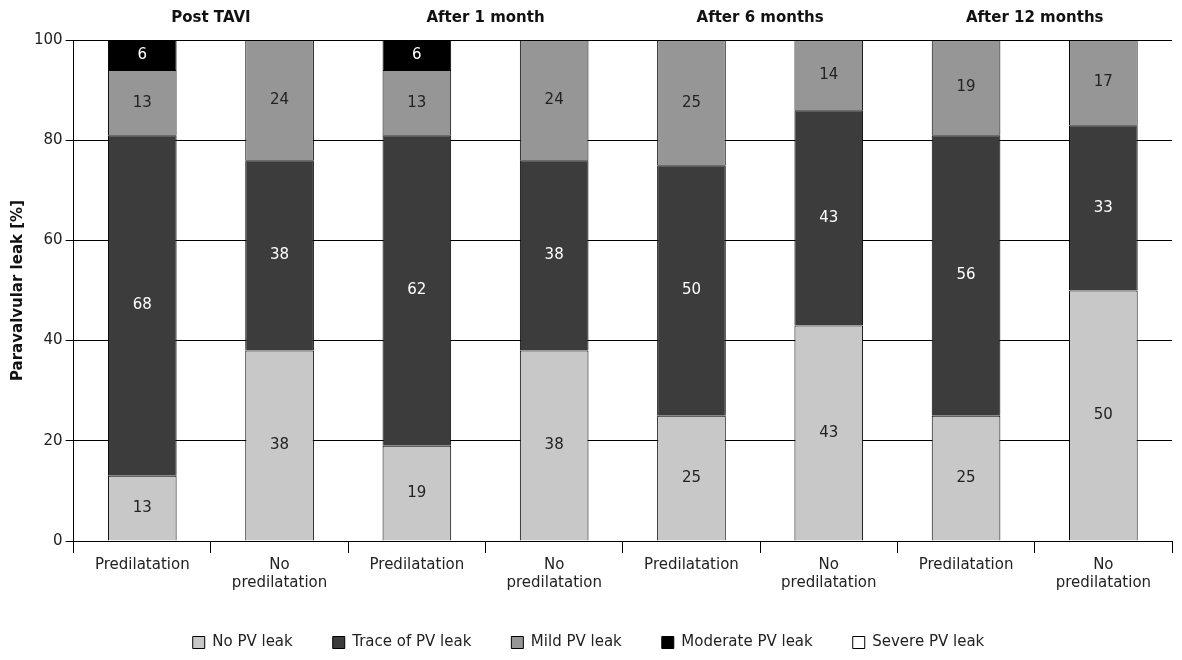 The height and width of the screenshot is (660, 1182). What do you see at coordinates (142, 304) in the screenshot?
I see `data-label: 68` at bounding box center [142, 304].